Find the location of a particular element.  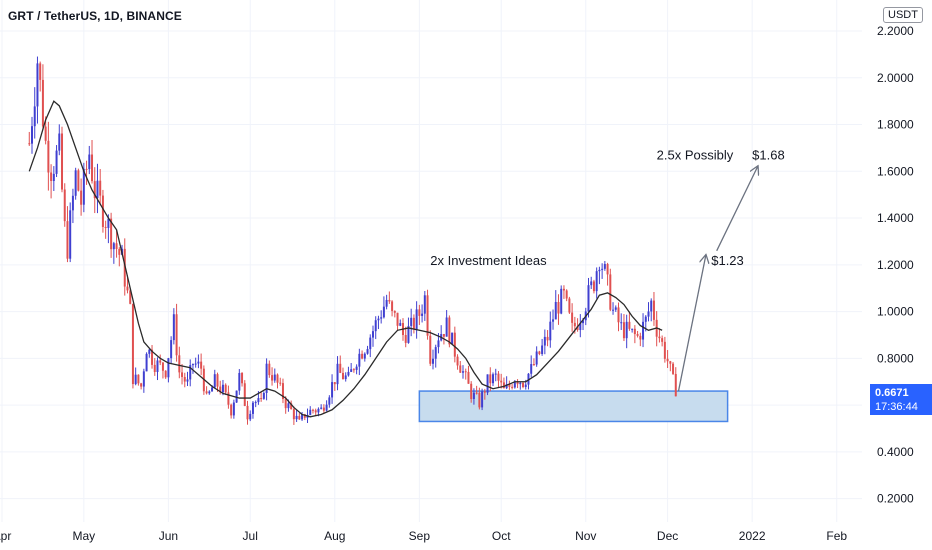

time-tick-label: Jul is located at coordinates (250, 536).